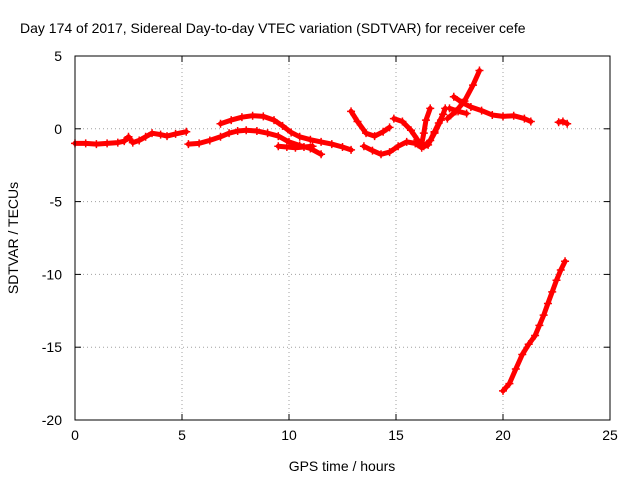 The width and height of the screenshot is (640, 480). Describe the element at coordinates (289, 435) in the screenshot. I see `x-tick-label: 10` at that location.